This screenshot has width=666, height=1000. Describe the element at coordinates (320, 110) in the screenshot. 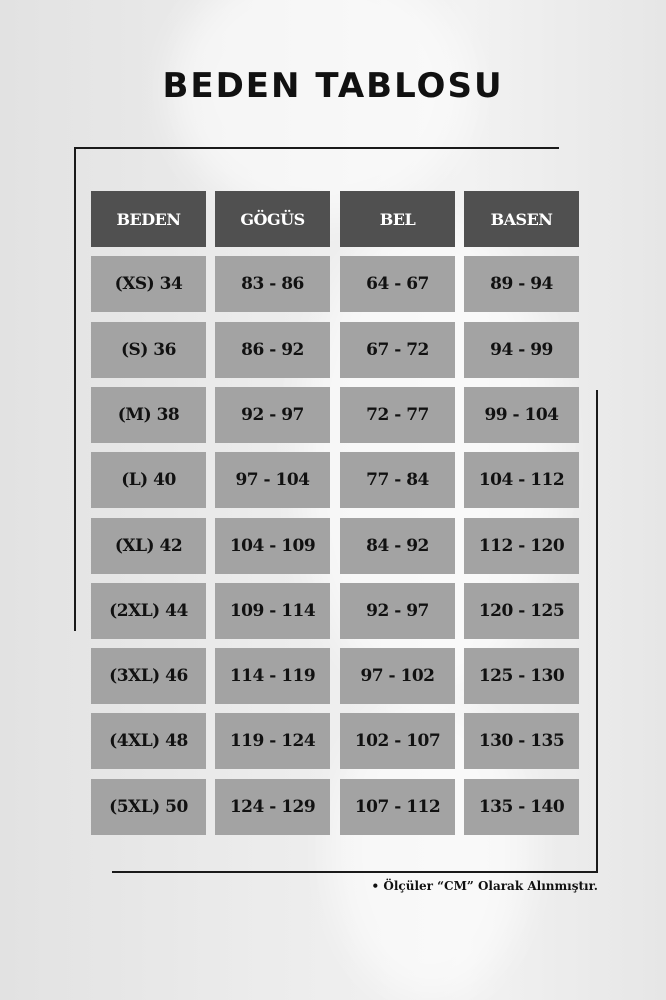

I see `background-silhouette` at that location.